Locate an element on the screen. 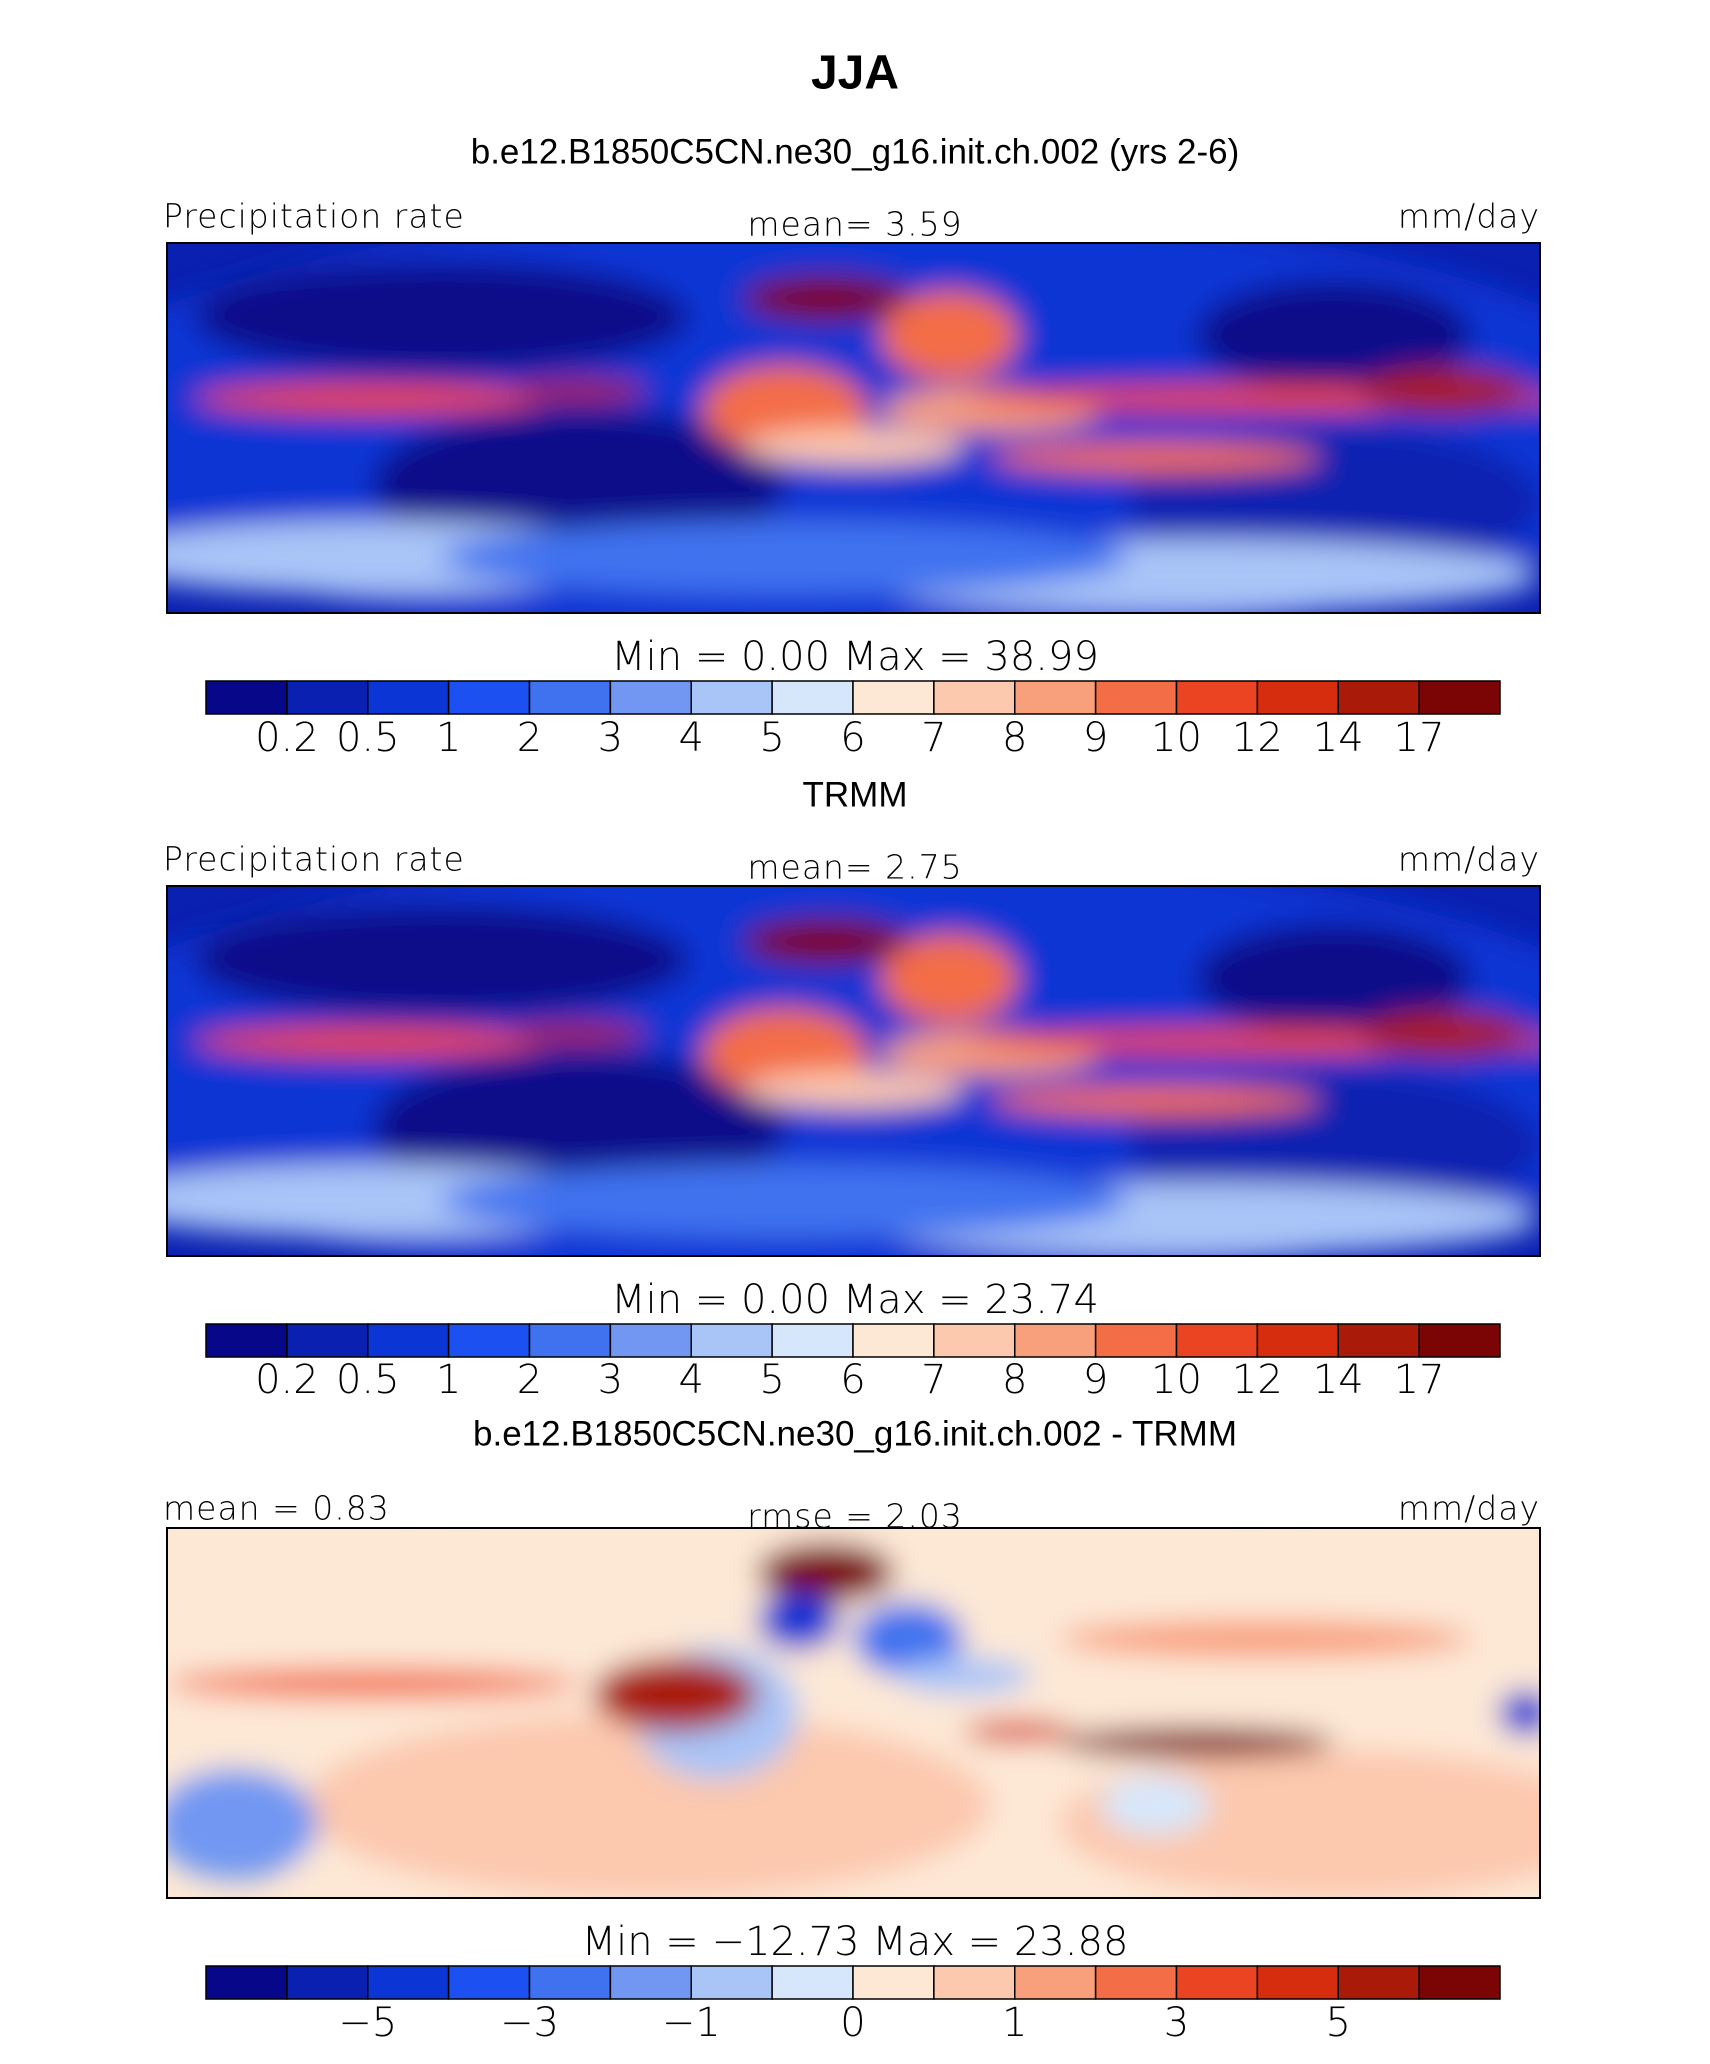 The height and width of the screenshot is (2064, 1710). colorbar-label: 9 is located at coordinates (1095, 738).